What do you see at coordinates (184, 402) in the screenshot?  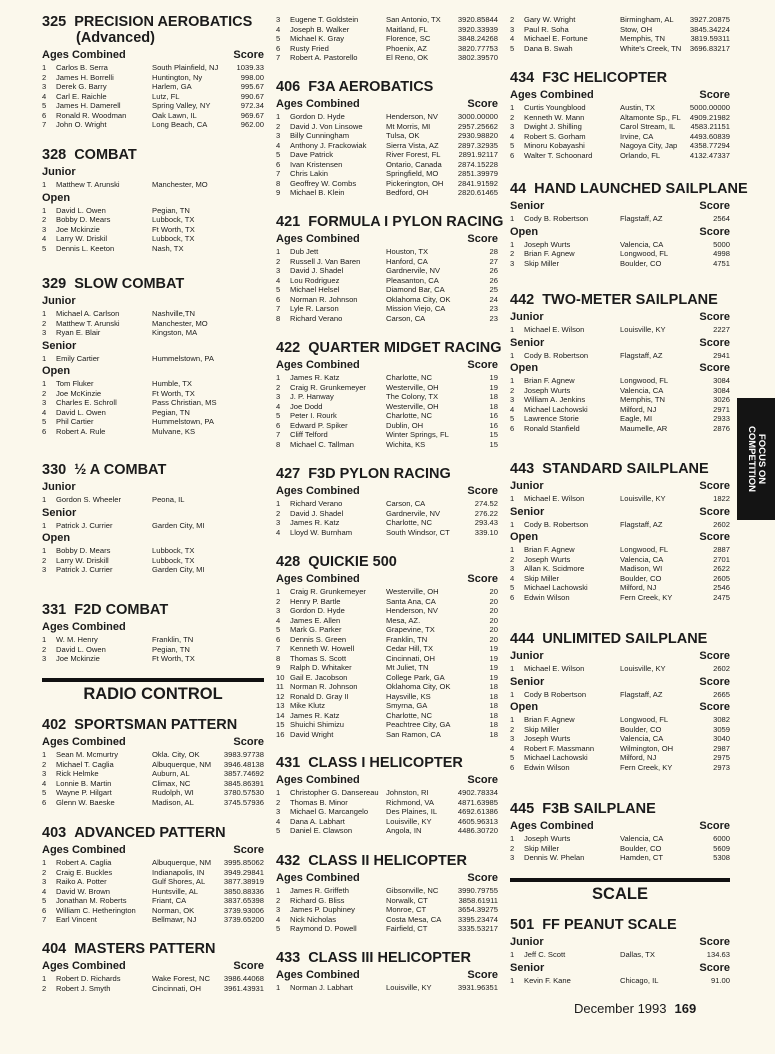 I see `location: Pass Christian, MS` at bounding box center [184, 402].